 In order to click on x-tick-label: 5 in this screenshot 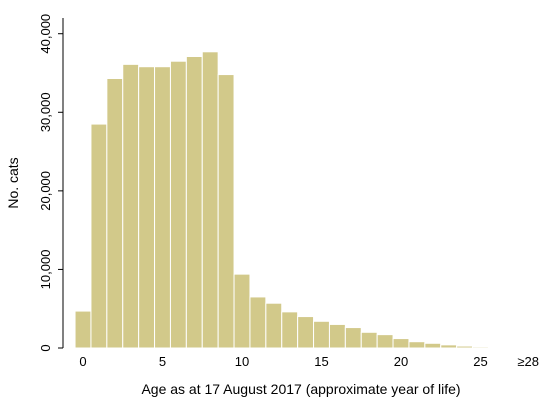, I will do `click(162, 361)`.